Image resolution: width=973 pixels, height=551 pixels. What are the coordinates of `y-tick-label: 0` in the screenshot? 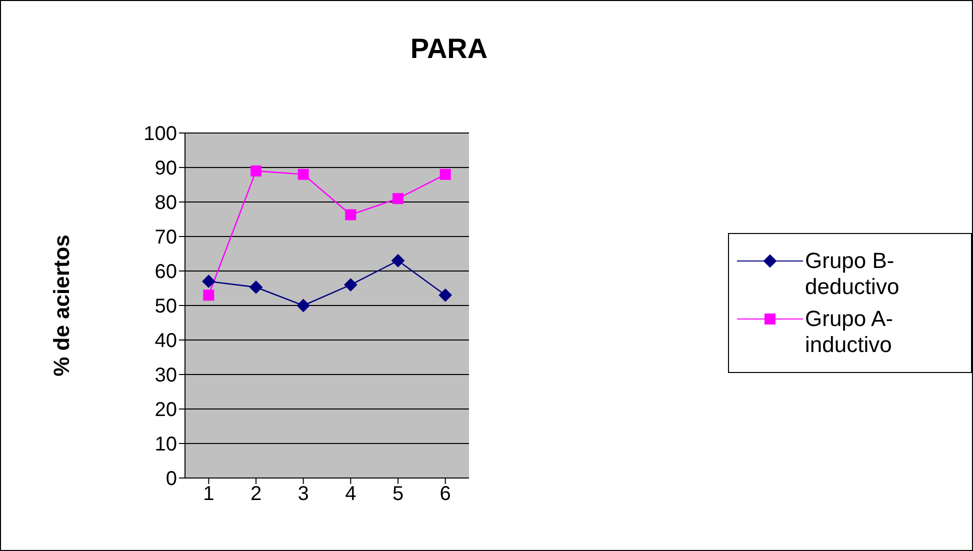 It's located at (171, 479).